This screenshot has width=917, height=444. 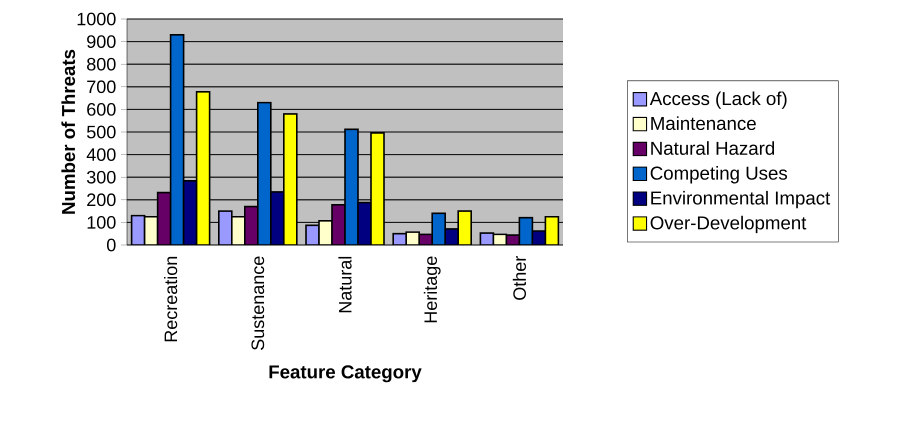 What do you see at coordinates (740, 199) in the screenshot?
I see `legend-label: Environmental Impact` at bounding box center [740, 199].